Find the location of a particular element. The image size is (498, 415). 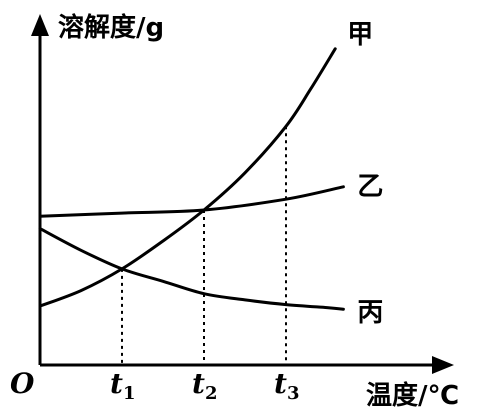

y-axis-arrow is located at coordinates (40, 25).